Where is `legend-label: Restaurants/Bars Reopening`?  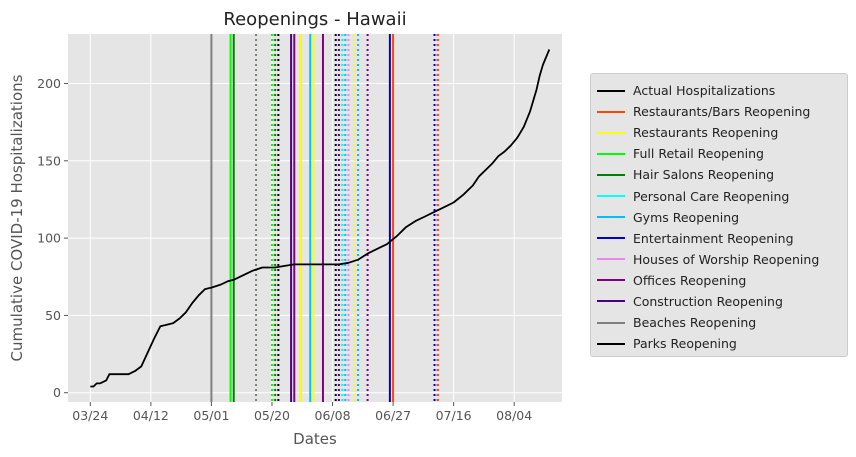
legend-label: Restaurants/Bars Reopening is located at coordinates (722, 112).